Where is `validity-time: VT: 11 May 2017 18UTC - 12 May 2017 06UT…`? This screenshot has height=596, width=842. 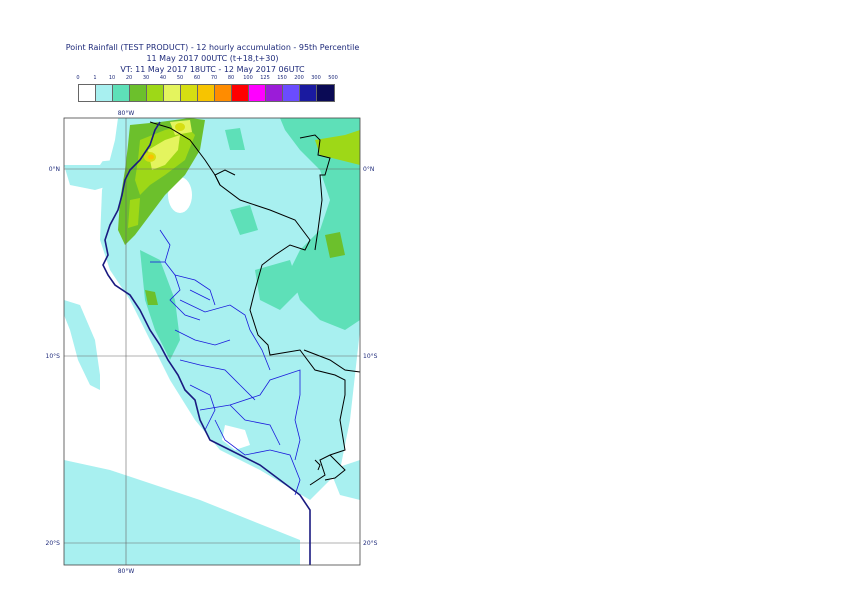
validity-time: VT: 11 May 2017 18UTC - 12 May 2017 06UT… is located at coordinates (212, 69).